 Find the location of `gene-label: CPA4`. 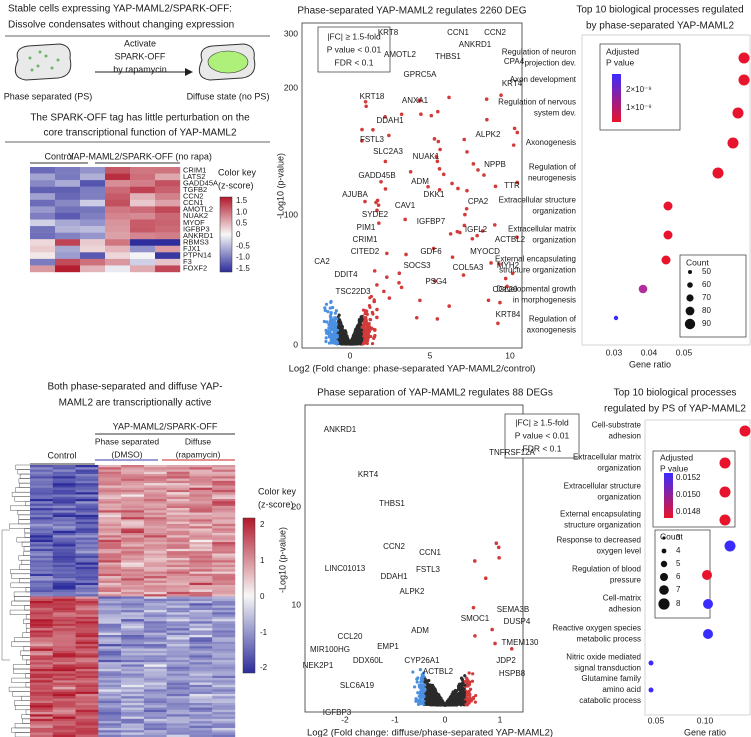

gene-label: CPA4 is located at coordinates (514, 61).